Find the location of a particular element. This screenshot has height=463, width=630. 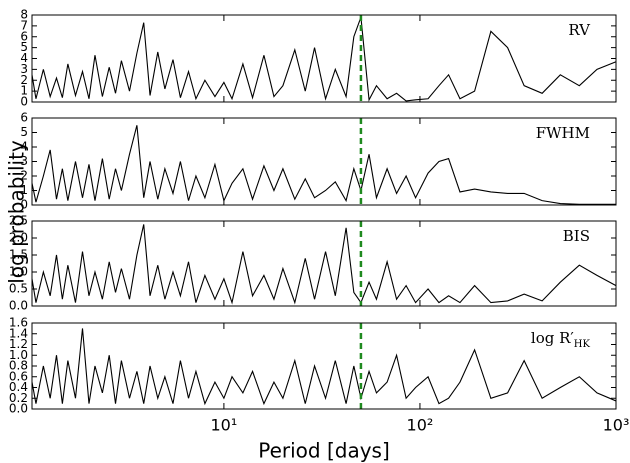

panel-label: RV is located at coordinates (579, 30).